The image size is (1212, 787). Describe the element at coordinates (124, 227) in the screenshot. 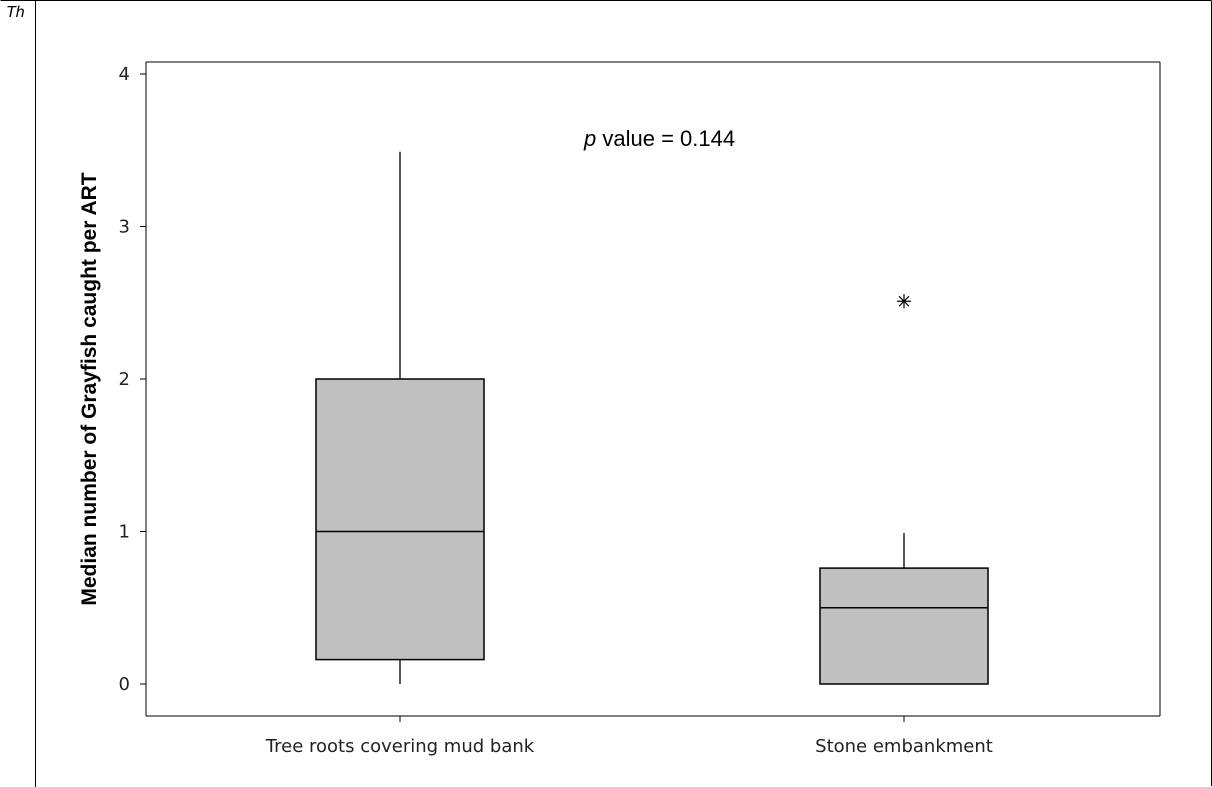

I see `y-tick-label: 3` at that location.